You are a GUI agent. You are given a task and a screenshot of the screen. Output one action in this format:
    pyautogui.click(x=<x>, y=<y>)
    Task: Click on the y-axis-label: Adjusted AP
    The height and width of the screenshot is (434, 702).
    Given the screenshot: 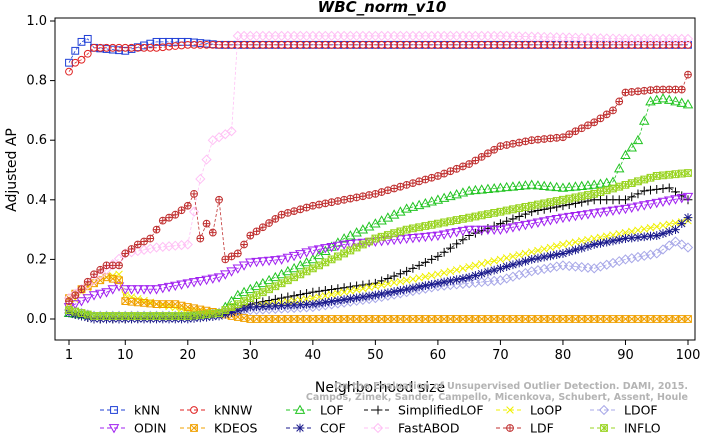 What is the action you would take?
    pyautogui.click(x=12, y=170)
    